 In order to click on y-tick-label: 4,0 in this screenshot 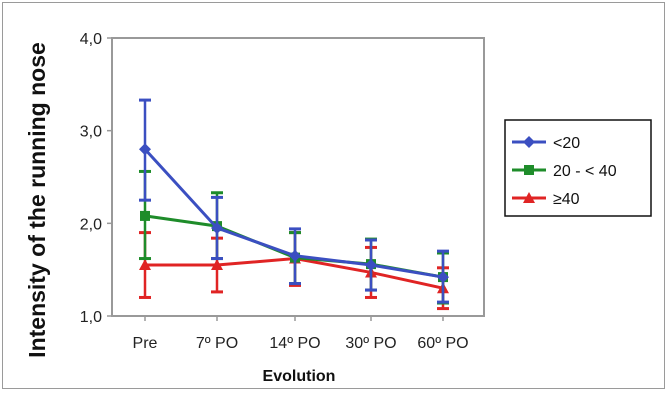, I will do `click(91, 39)`.